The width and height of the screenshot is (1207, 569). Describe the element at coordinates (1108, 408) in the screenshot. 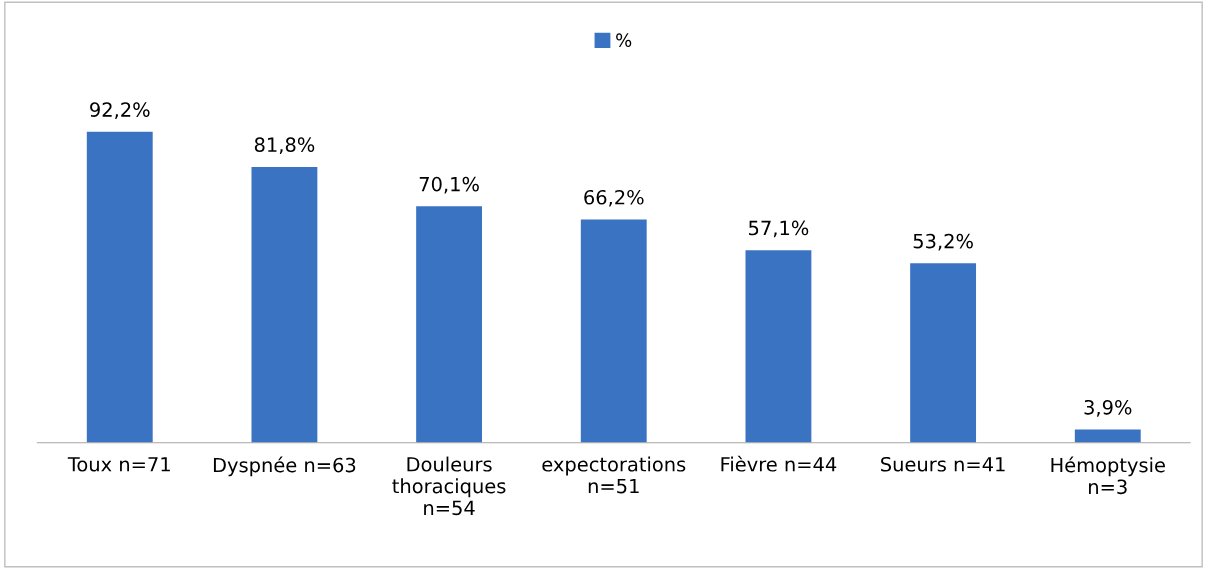

I see `data-label: 3,9%` at that location.